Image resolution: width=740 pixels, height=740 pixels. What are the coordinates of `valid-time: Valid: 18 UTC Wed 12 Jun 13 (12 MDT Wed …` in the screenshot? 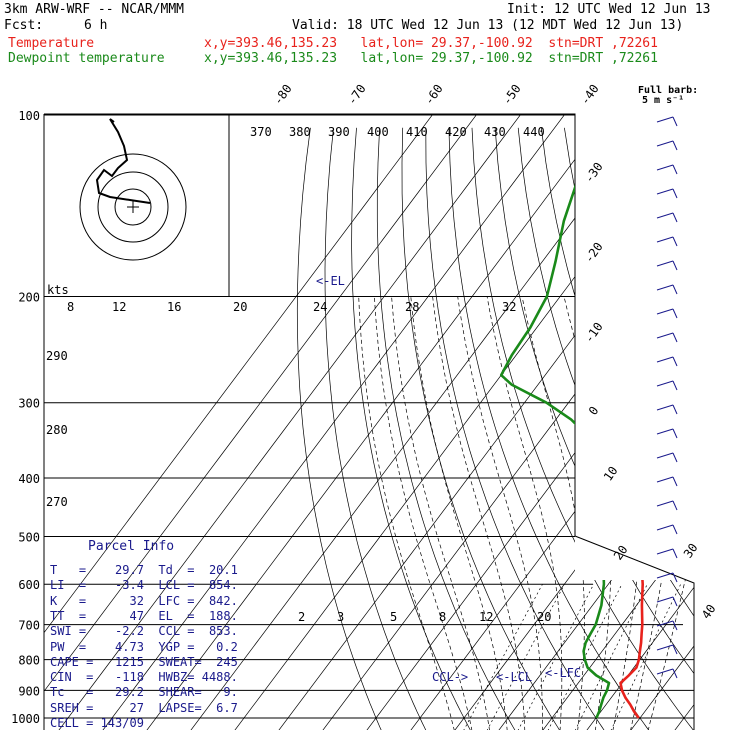 It's located at (488, 25).